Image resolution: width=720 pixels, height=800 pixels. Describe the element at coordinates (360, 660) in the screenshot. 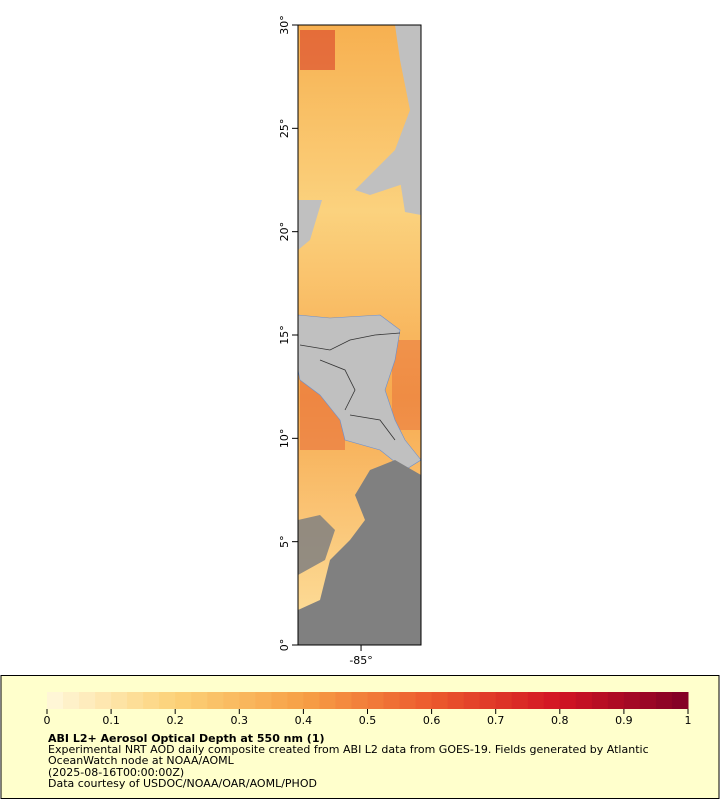

I see `x-tick-label: -85°` at that location.